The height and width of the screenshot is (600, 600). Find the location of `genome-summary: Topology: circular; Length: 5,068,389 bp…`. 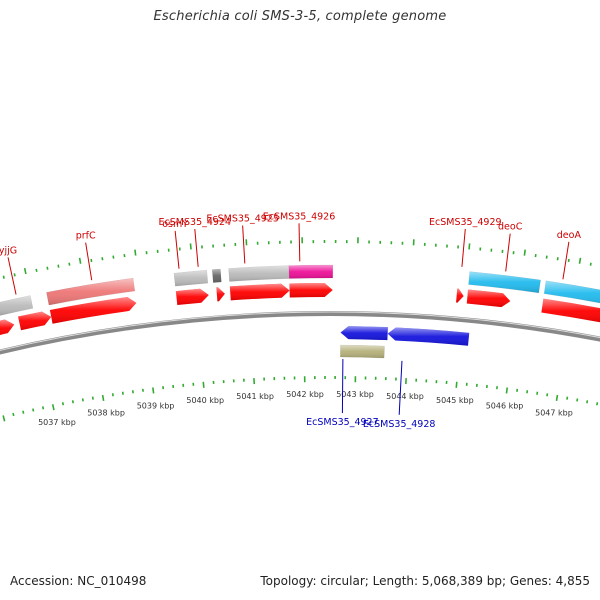

genome-summary: Topology: circular; Length: 5,068,389 bp… is located at coordinates (425, 581).